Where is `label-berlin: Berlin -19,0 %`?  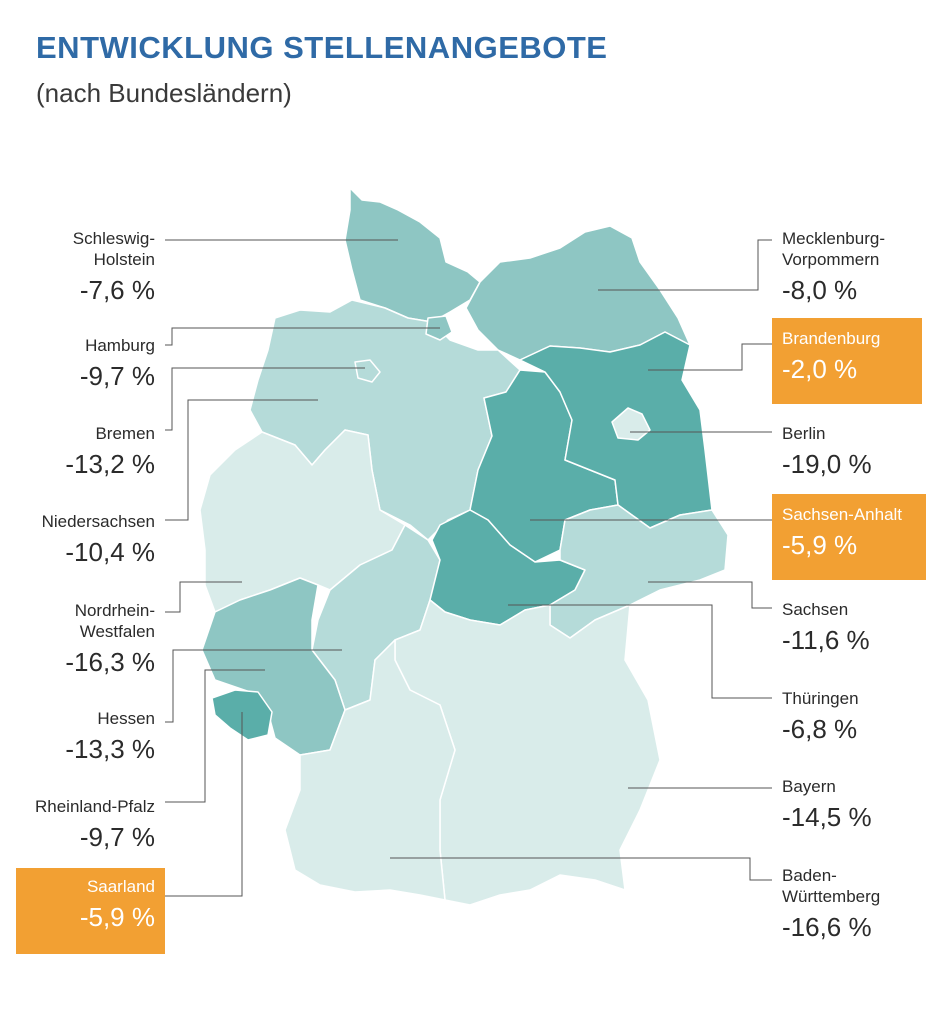 label-berlin: Berlin -19,0 % is located at coordinates (827, 451).